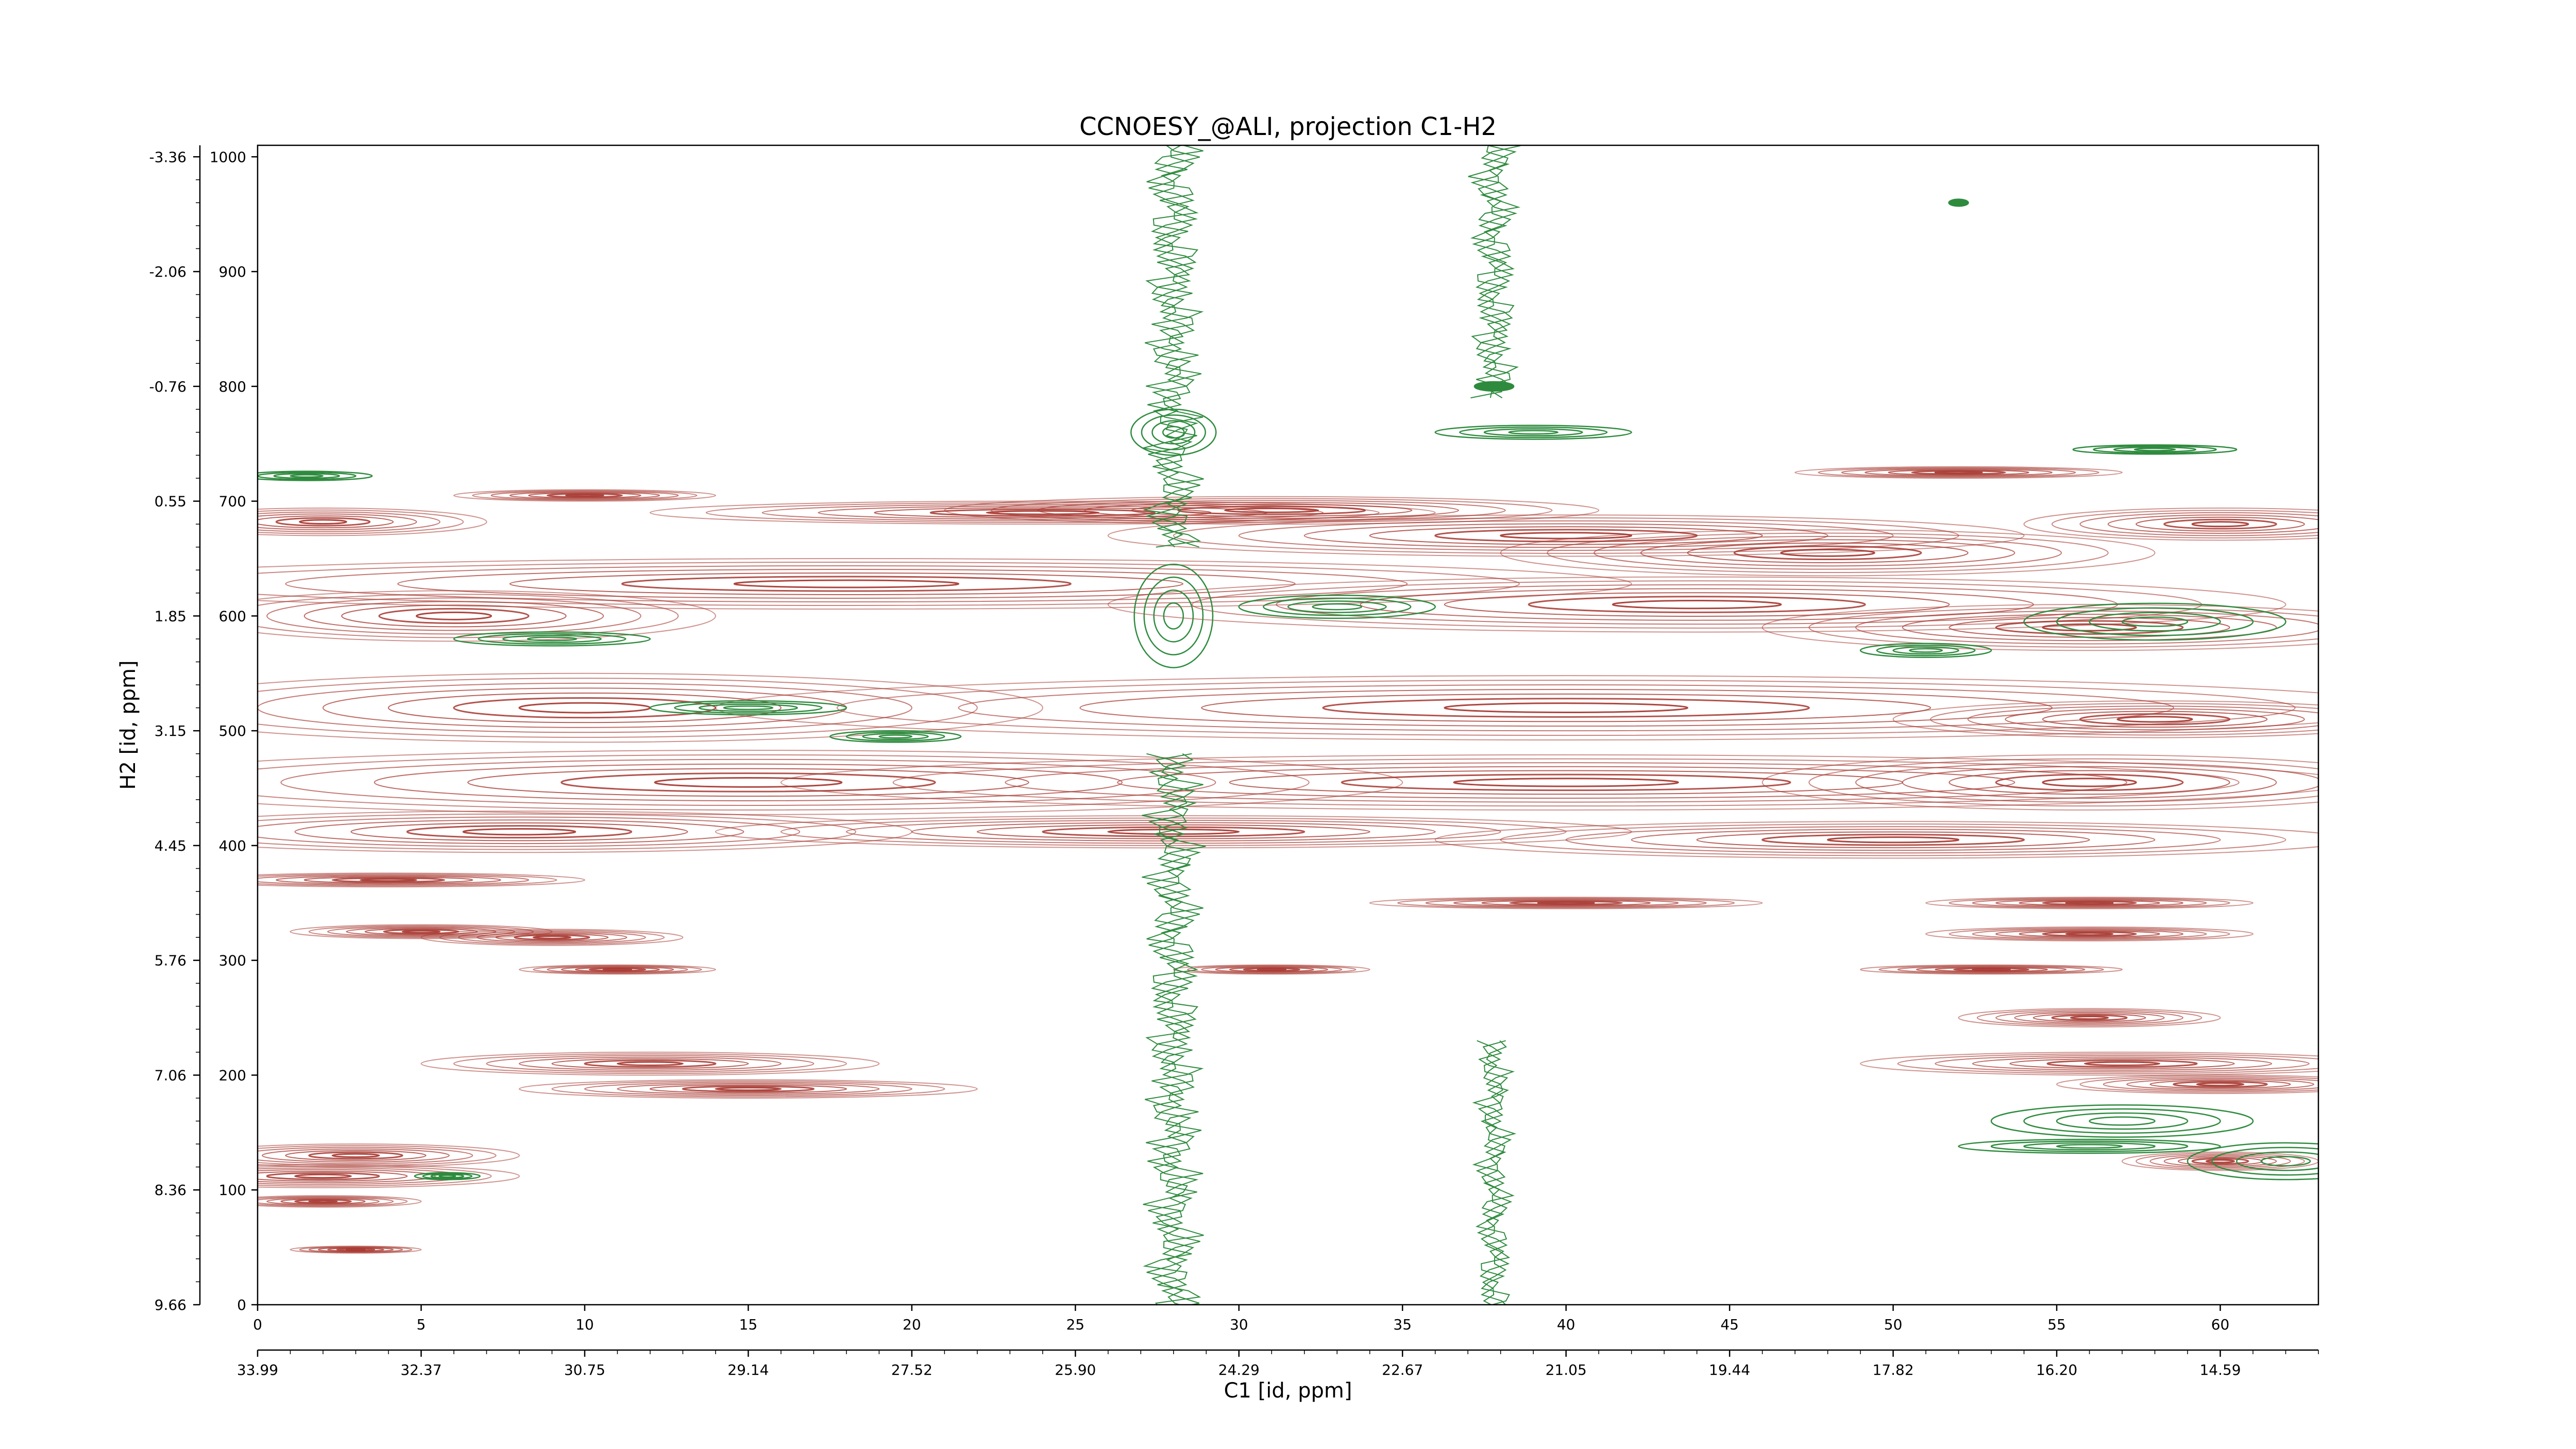 This screenshot has height=1449, width=2576. Describe the element at coordinates (232, 271) in the screenshot. I see `y-tick-label: 900` at that location.